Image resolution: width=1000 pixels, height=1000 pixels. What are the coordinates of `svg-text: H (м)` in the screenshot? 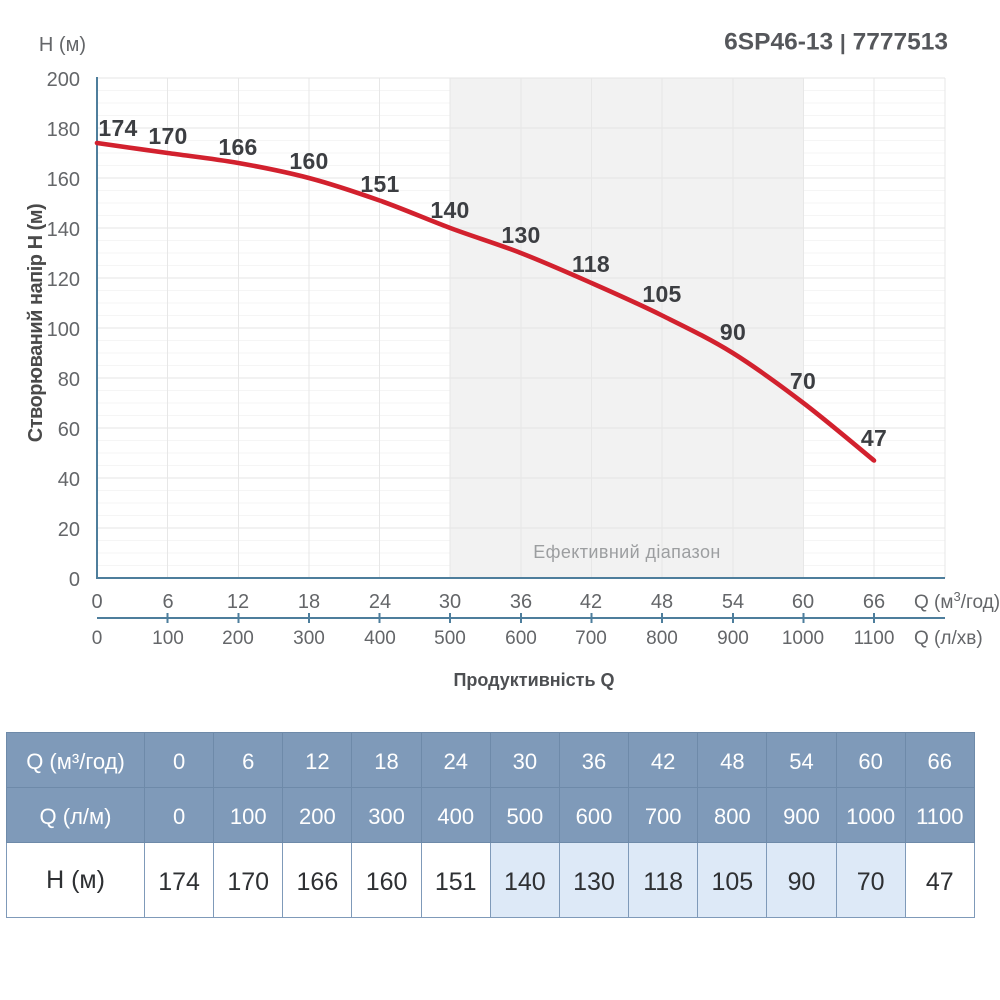 It's located at (62, 45).